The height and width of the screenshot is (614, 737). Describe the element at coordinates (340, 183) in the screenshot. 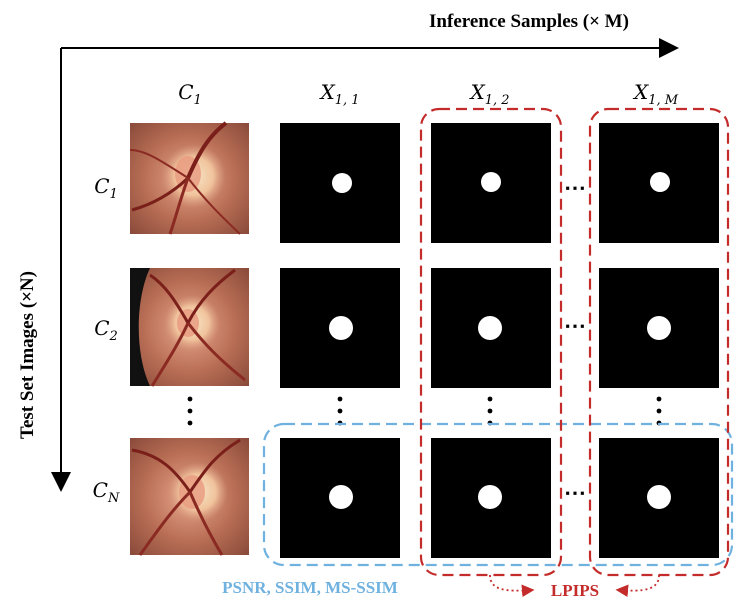

I see `mask-x11-row1` at that location.